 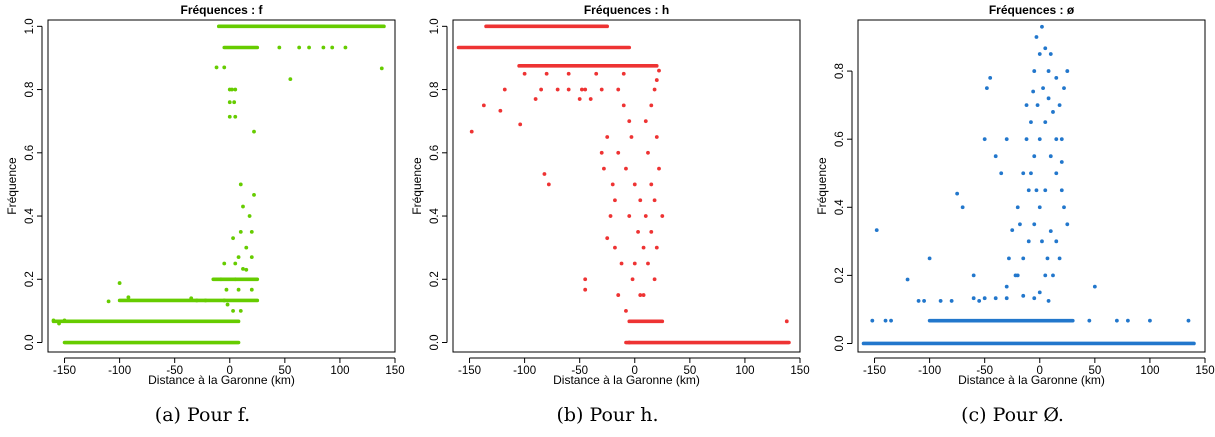 What do you see at coordinates (435, 215) in the screenshot?
I see `chart-1-ytick-label-2: 0.4` at bounding box center [435, 215].